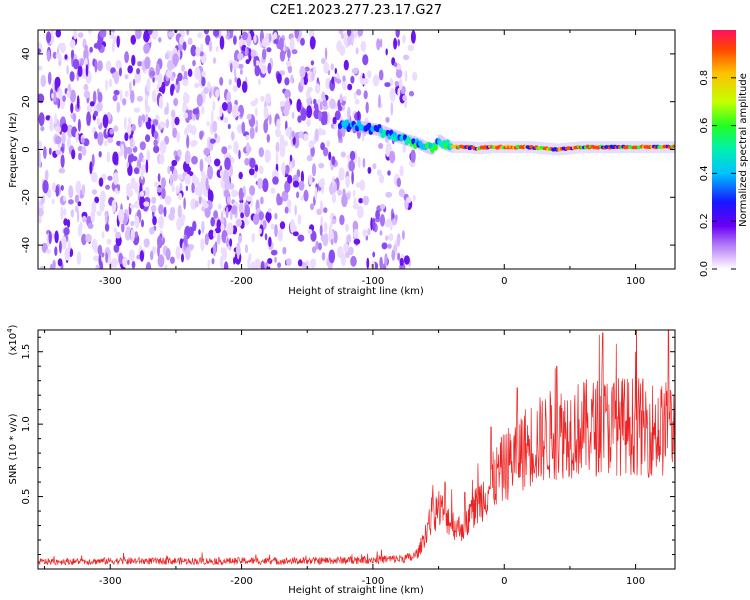 Image resolution: width=750 pixels, height=600 pixels. Describe the element at coordinates (506, 137) in the screenshot. I see `signal-track` at that location.